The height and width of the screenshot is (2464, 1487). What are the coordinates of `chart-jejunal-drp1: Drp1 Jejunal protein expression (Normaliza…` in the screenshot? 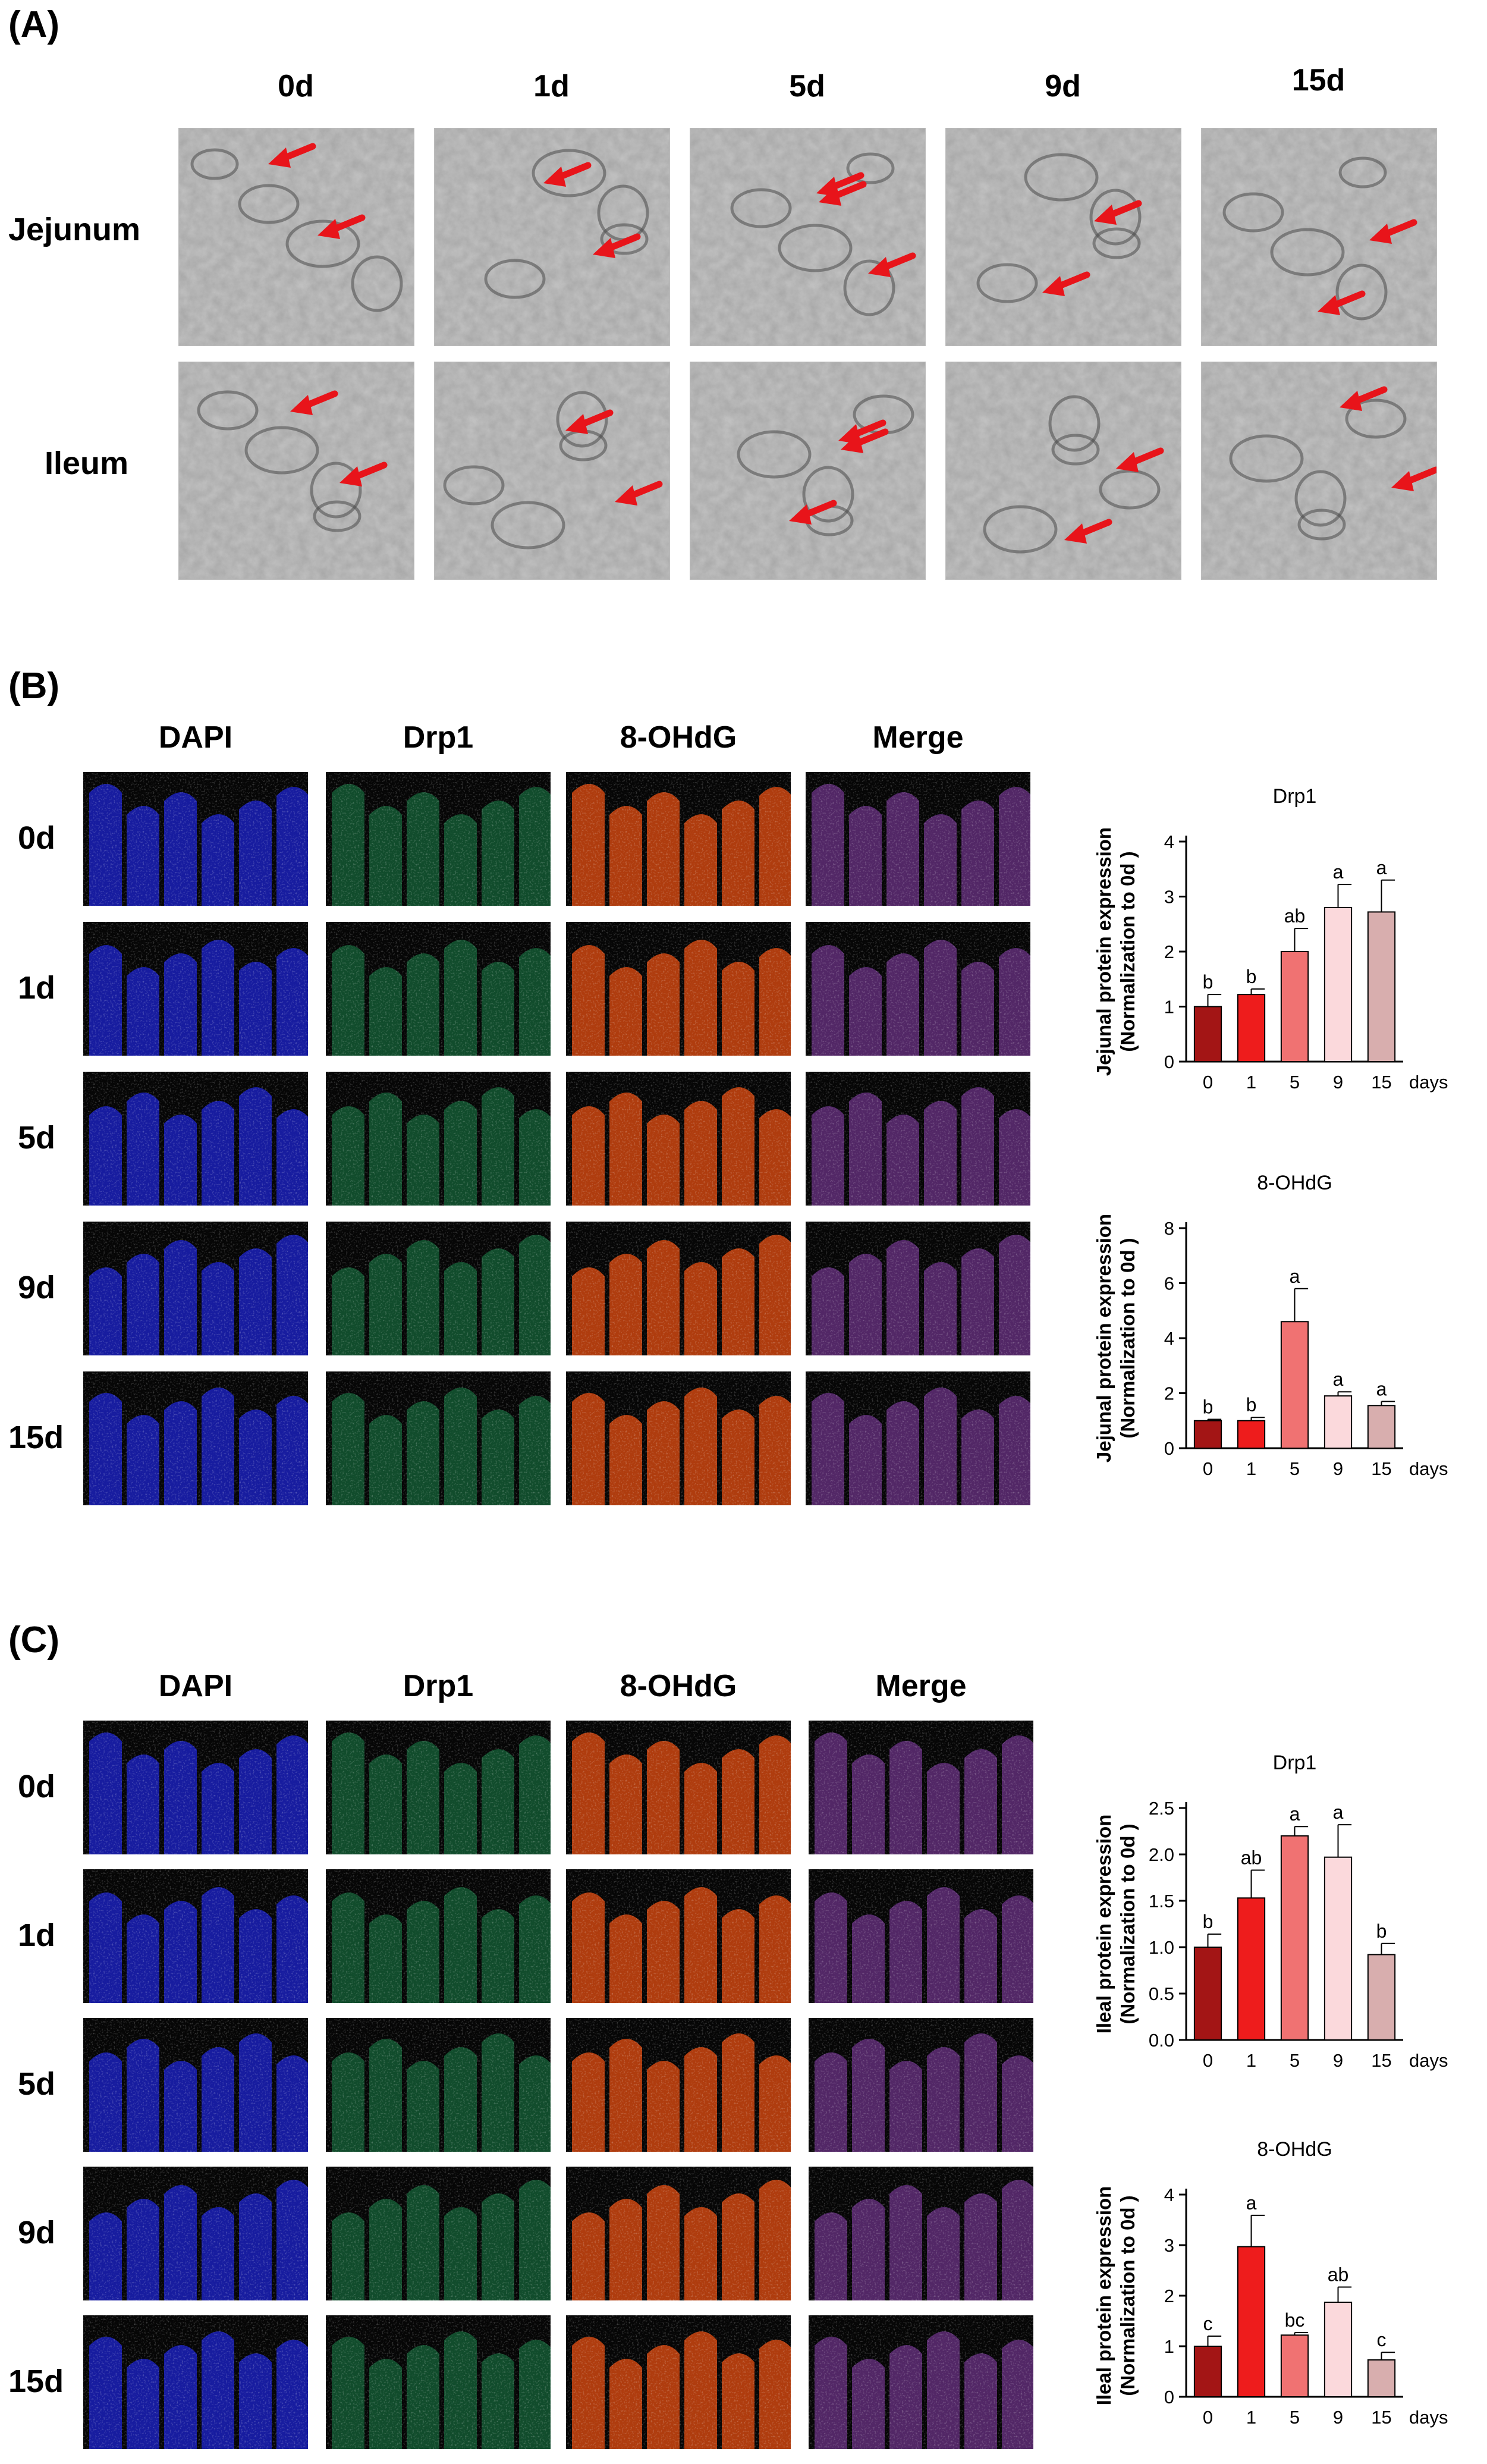 It's located at (1271, 939).